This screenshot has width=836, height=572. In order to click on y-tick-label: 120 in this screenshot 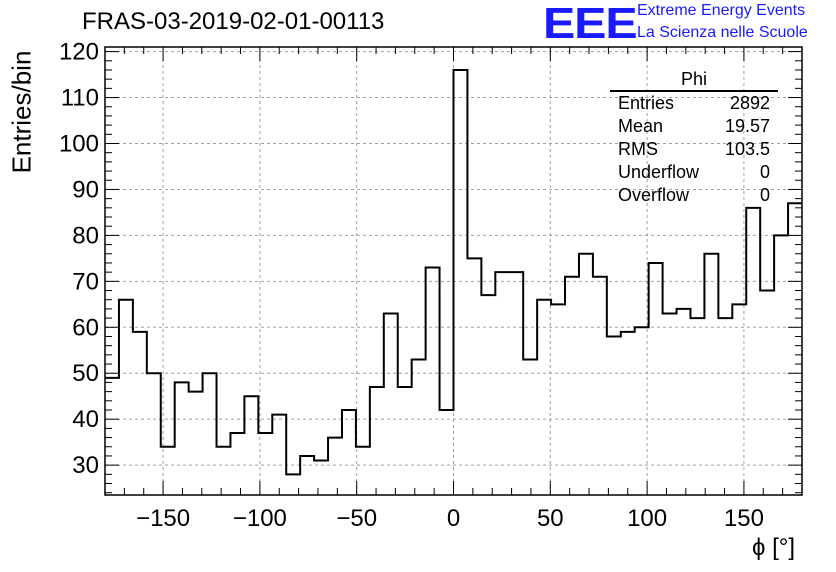, I will do `click(79, 52)`.